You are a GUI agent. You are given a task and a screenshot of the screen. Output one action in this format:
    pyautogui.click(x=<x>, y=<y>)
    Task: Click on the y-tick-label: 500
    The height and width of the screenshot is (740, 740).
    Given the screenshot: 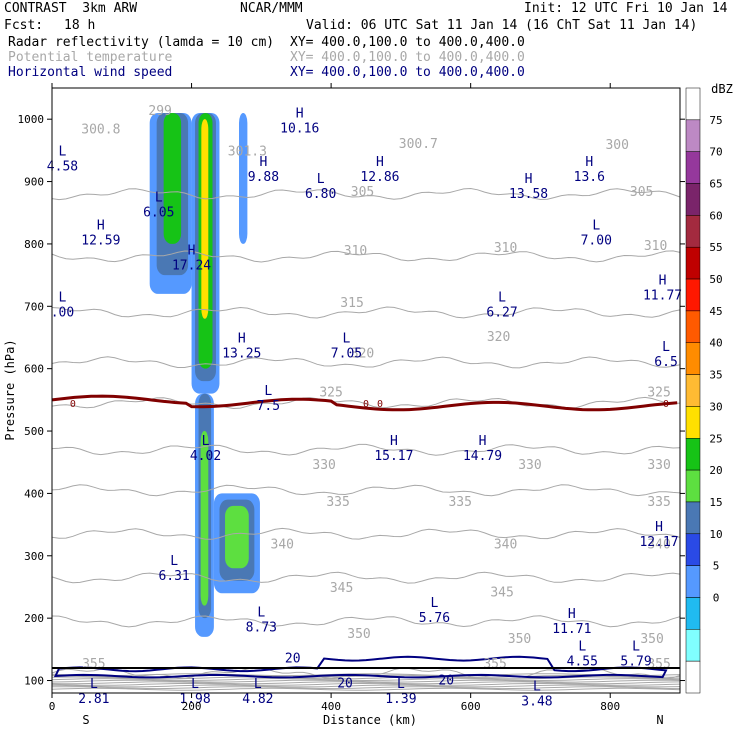 What is the action you would take?
    pyautogui.click(x=34, y=431)
    